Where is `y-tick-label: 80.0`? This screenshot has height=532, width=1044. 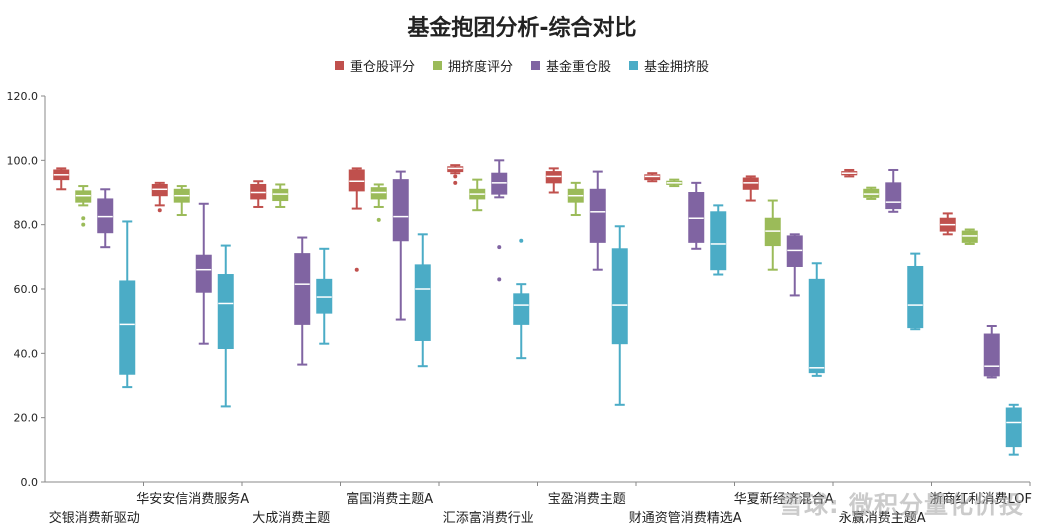
y-tick-label: 80.0 is located at coordinates (26, 225).